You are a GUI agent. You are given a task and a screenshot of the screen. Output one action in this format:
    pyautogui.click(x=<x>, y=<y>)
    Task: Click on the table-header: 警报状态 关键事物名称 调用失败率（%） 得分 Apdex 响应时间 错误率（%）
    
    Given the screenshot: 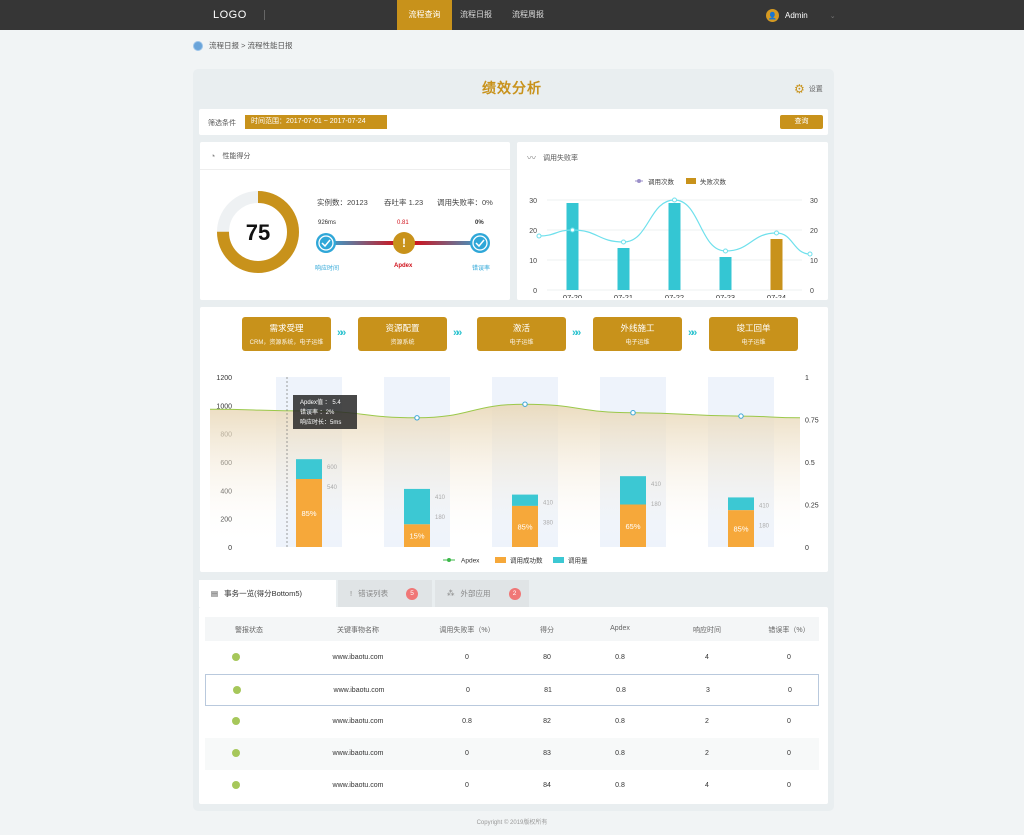 What is the action you would take?
    pyautogui.click(x=512, y=629)
    